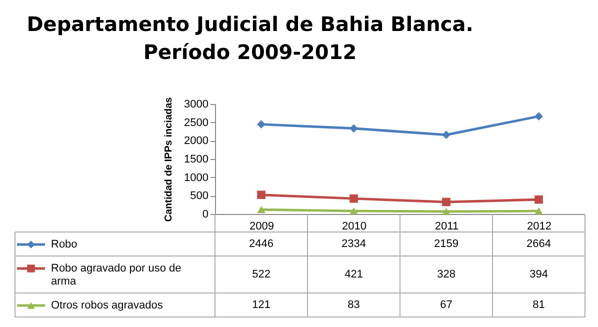  What do you see at coordinates (446, 244) in the screenshot?
I see `data-label: 2159` at bounding box center [446, 244].